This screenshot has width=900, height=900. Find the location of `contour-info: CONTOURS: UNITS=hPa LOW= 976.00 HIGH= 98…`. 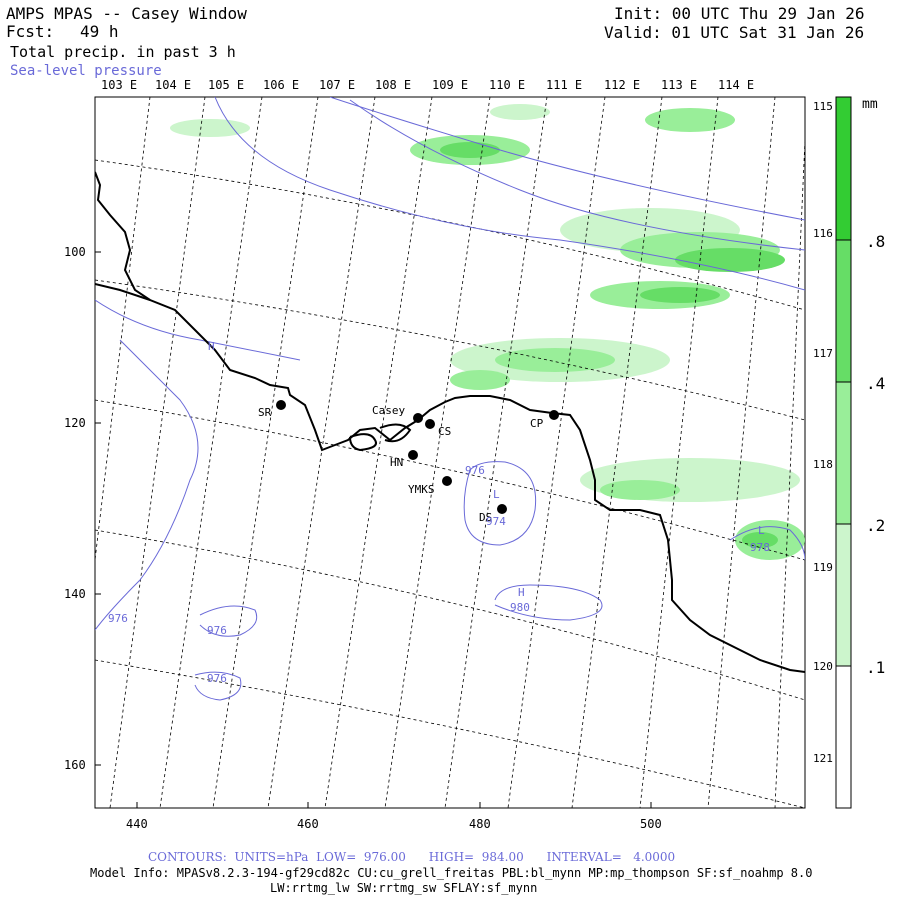

contour-info: CONTOURS: UNITS=hPa LOW= 976.00 HIGH= 98… is located at coordinates (412, 857).